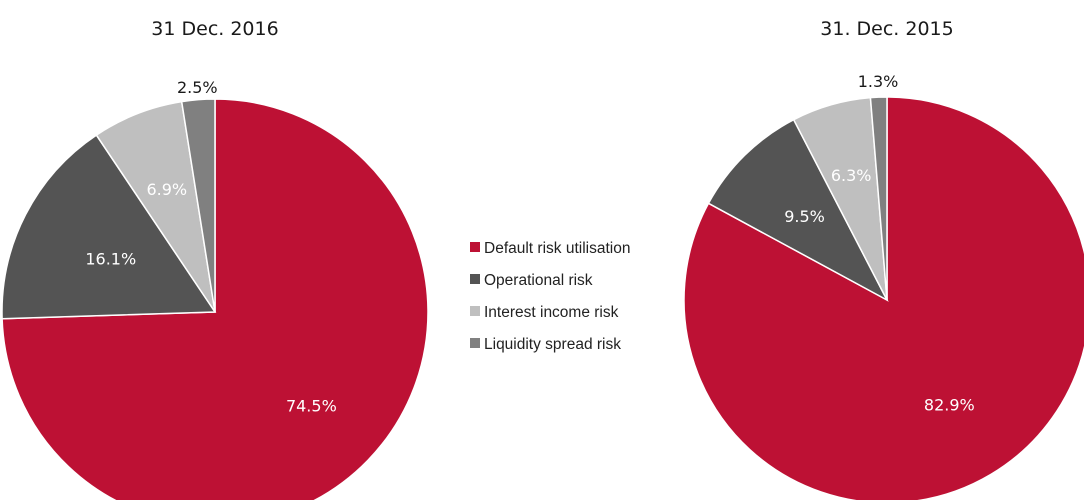 The height and width of the screenshot is (500, 1084). Describe the element at coordinates (475, 279) in the screenshot. I see `legend-swatch-operational-risk` at that location.